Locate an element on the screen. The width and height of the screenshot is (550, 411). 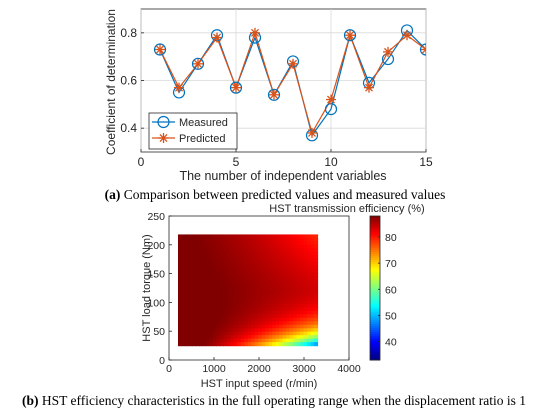
legend-predicted-label: Predicted is located at coordinates (202, 139).